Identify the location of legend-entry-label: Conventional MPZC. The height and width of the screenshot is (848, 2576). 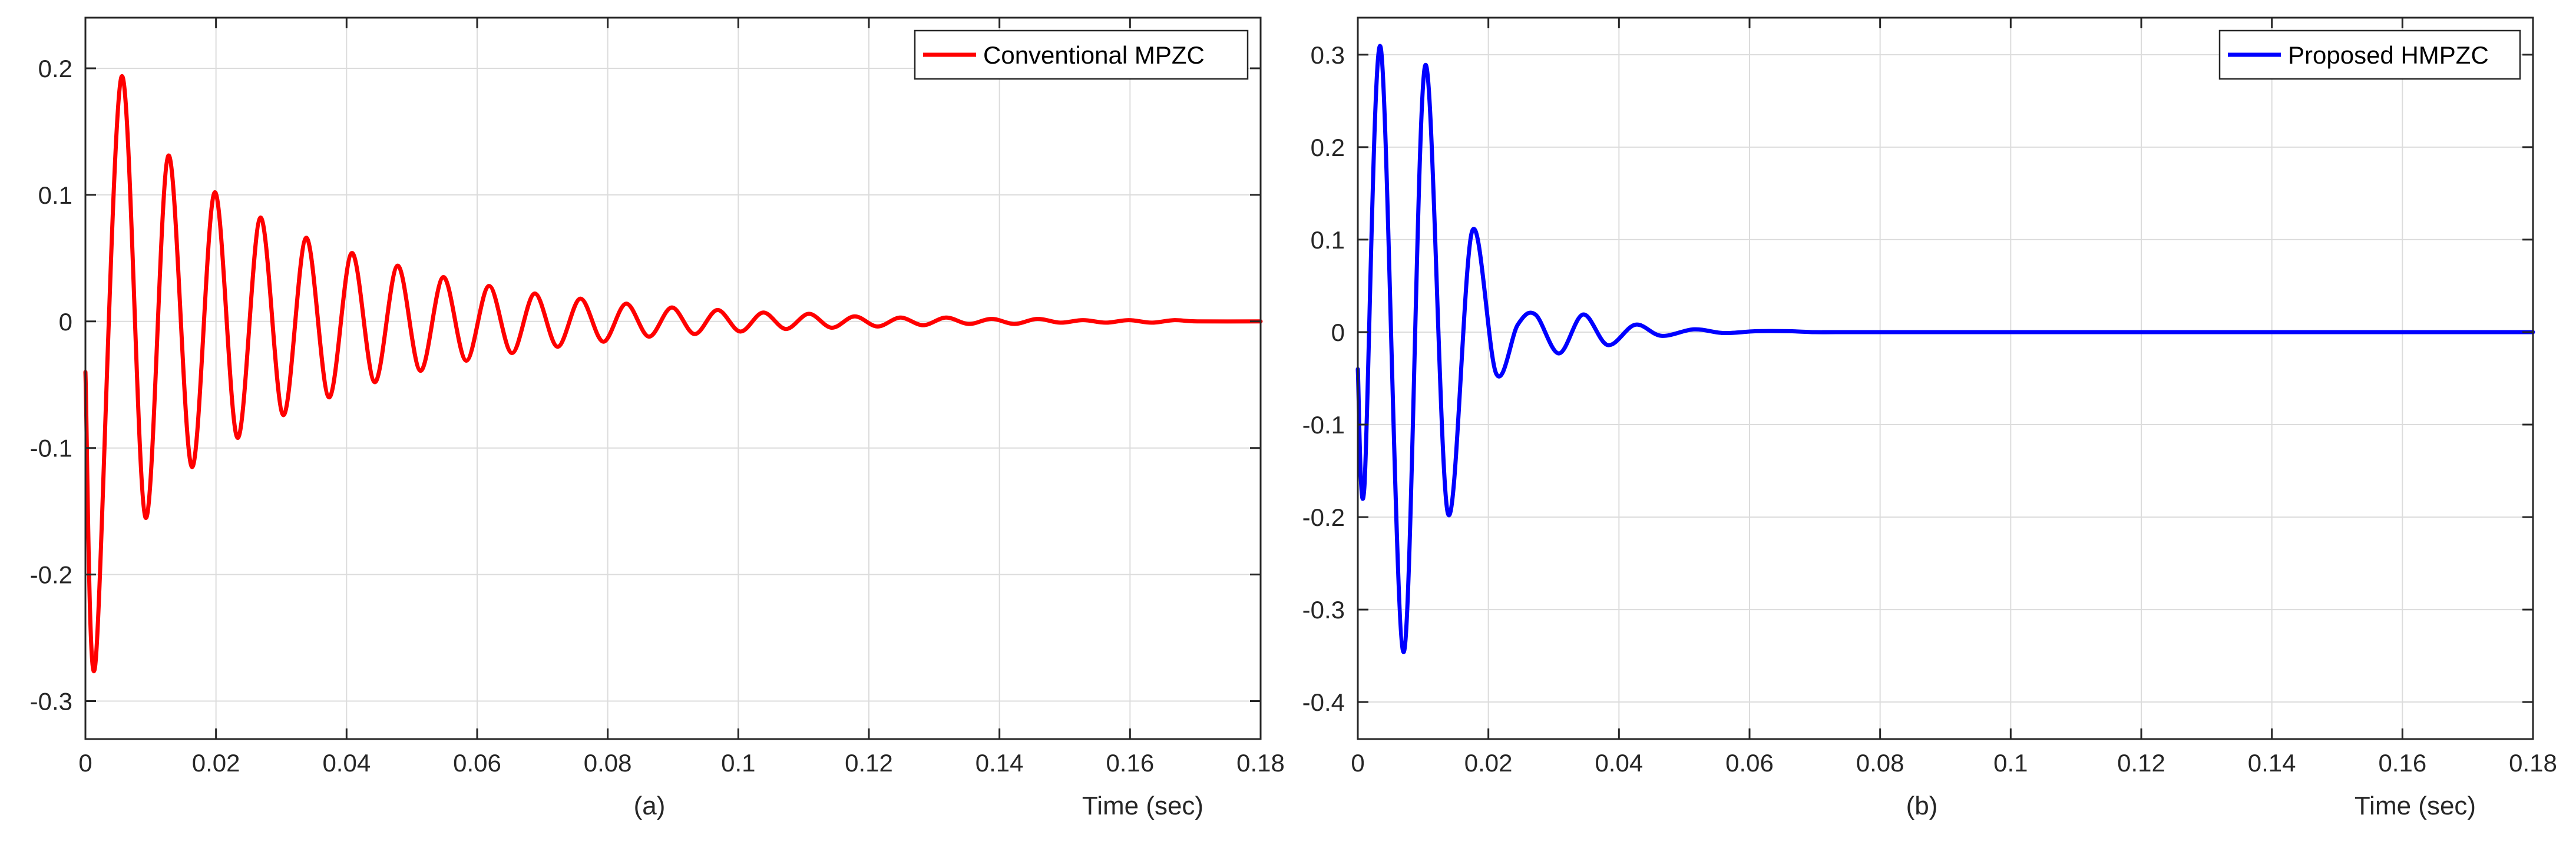
(1094, 55).